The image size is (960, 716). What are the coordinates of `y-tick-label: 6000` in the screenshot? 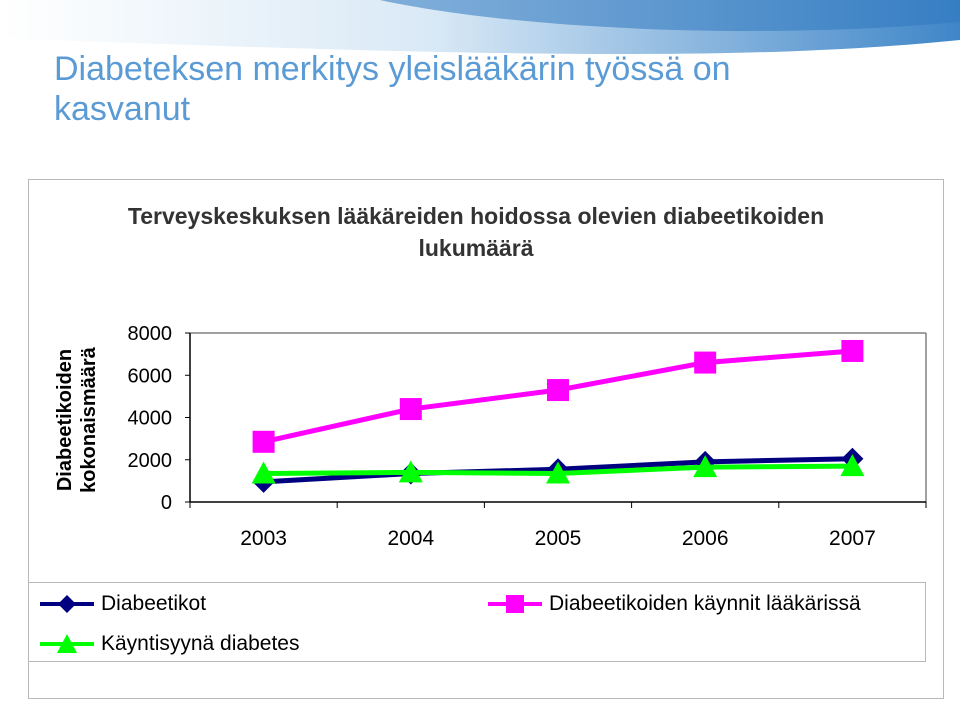 It's located at (150, 376).